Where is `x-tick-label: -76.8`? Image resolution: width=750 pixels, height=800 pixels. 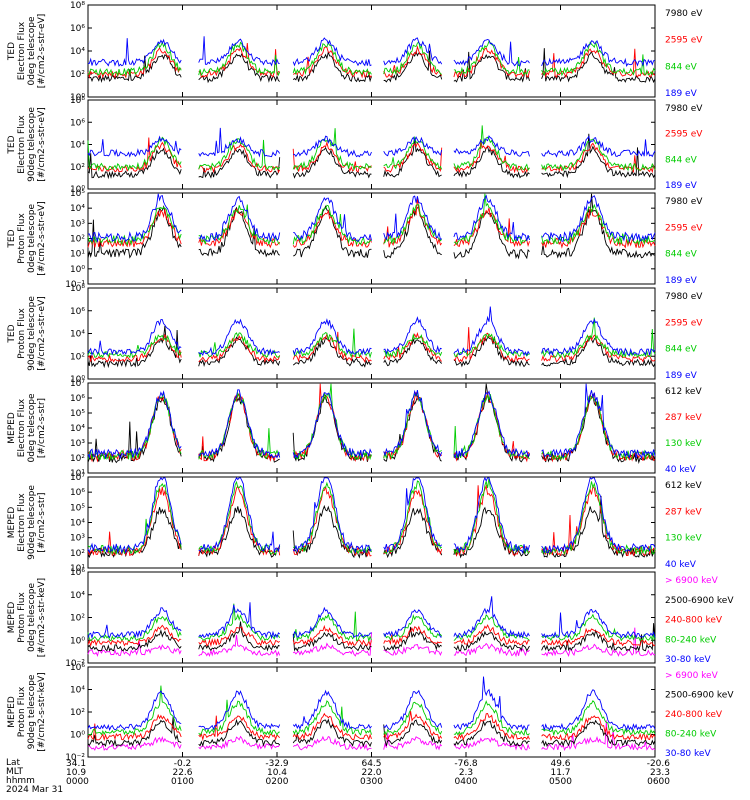 x-tick-label: -76.8 is located at coordinates (466, 764).